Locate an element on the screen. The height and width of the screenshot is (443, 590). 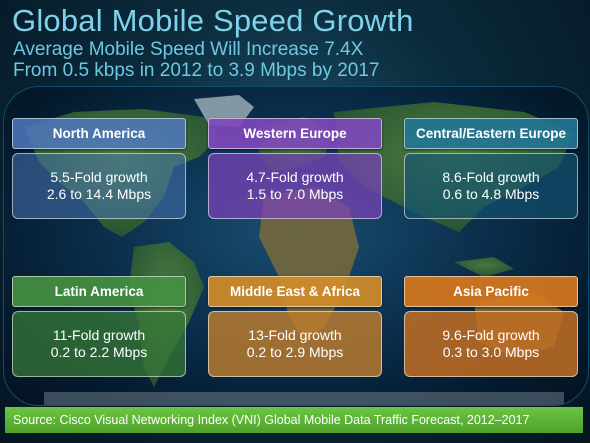
region-middle-east-africa-header: Middle East & Africa is located at coordinates (295, 291).